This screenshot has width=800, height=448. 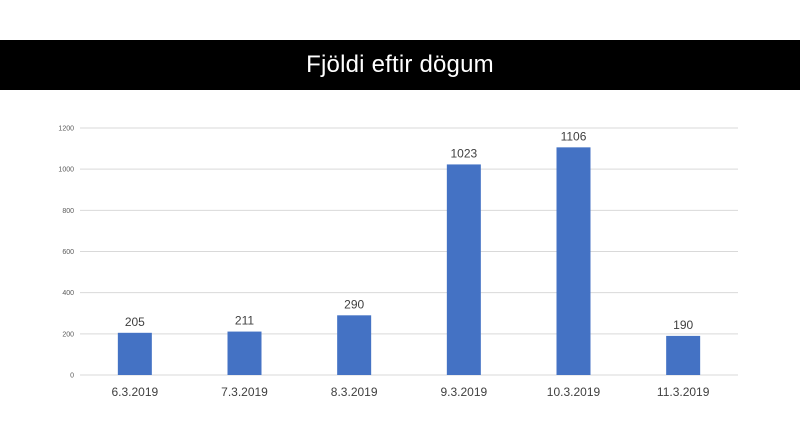 What do you see at coordinates (66, 129) in the screenshot?
I see `y-tick-label: 1200` at bounding box center [66, 129].